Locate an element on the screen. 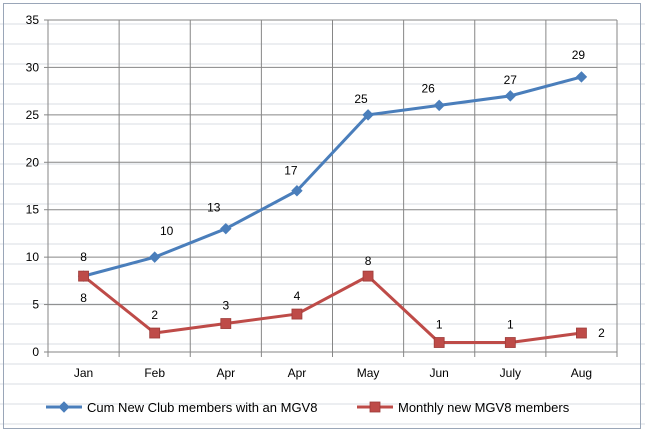 The height and width of the screenshot is (435, 645). legend-item-monthly: Monthly new MGV8 members is located at coordinates (463, 407).